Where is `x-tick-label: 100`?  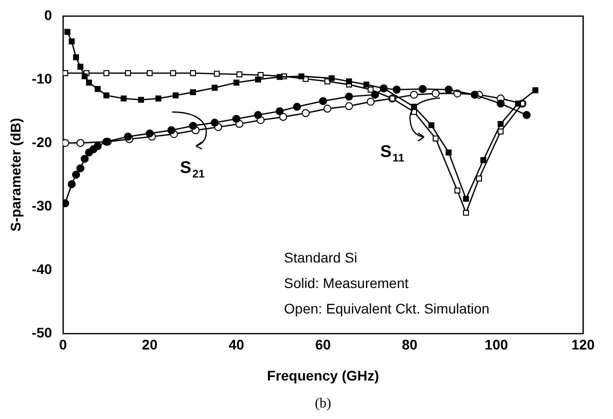 x-tick-label: 100 is located at coordinates (496, 344).